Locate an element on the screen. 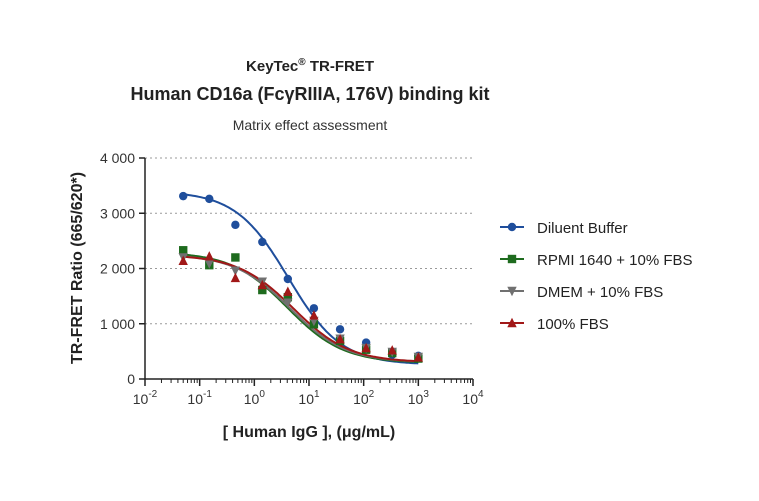 The width and height of the screenshot is (759, 501). x-tick-label: 10⁴ is located at coordinates (473, 398).